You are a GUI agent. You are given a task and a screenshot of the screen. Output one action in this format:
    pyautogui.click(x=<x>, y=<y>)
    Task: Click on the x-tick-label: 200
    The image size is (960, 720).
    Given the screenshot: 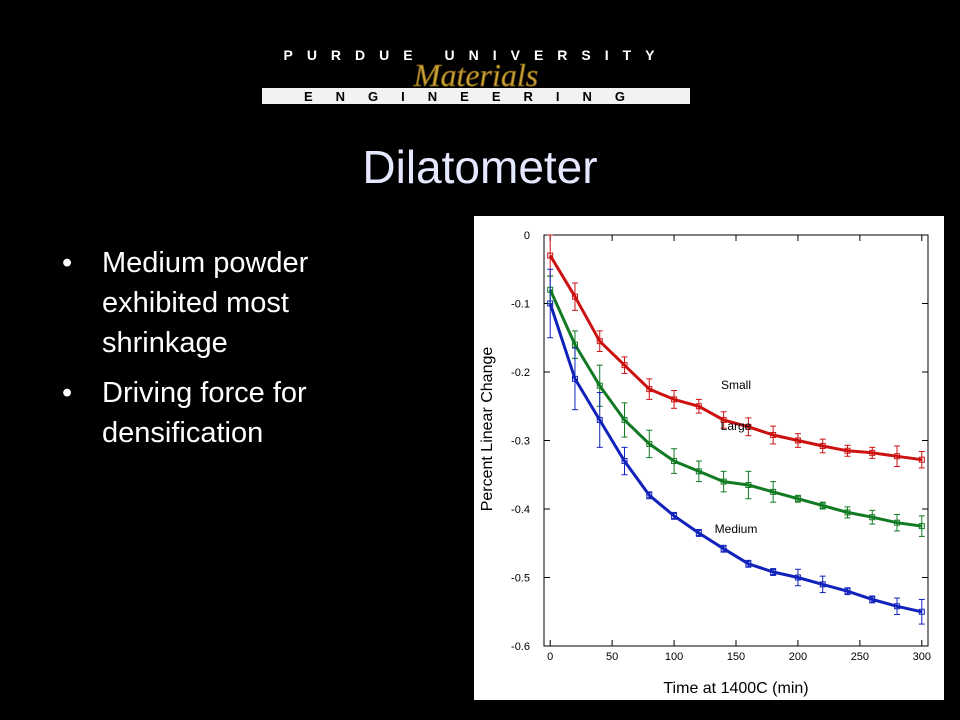 What is the action you would take?
    pyautogui.click(x=798, y=657)
    